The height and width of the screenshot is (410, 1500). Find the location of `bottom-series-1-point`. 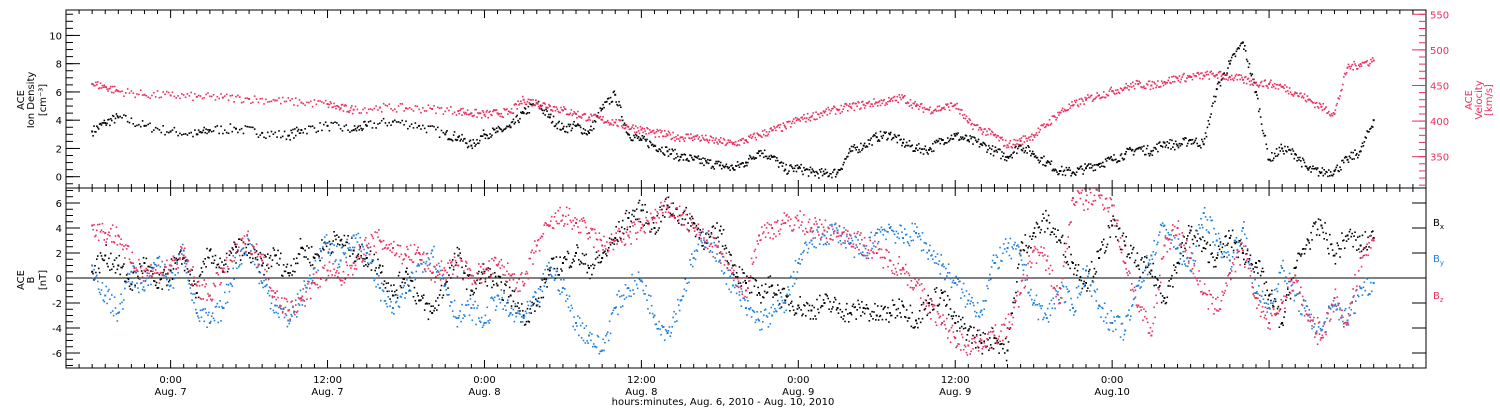

bottom-series-1-point is located at coordinates (510, 313).